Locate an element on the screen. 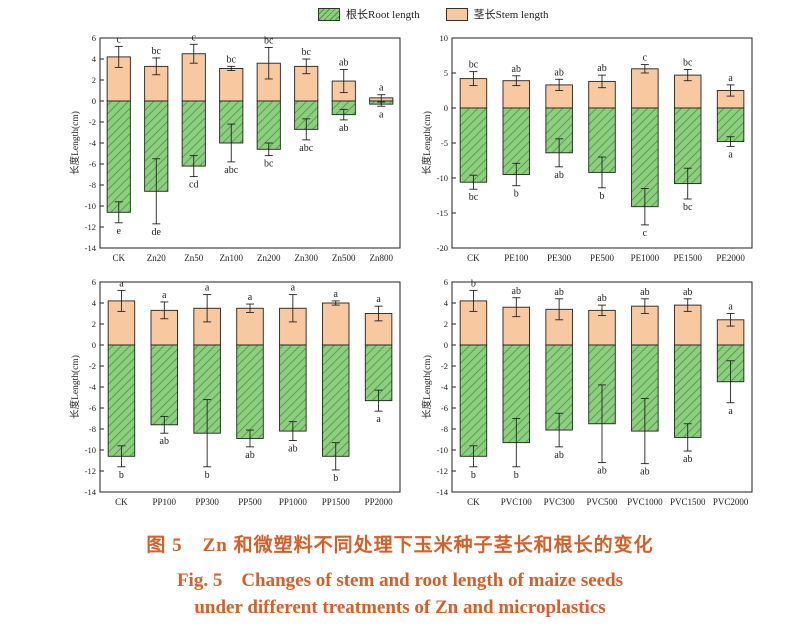  y-tick-label: -6 is located at coordinates (92, 164).